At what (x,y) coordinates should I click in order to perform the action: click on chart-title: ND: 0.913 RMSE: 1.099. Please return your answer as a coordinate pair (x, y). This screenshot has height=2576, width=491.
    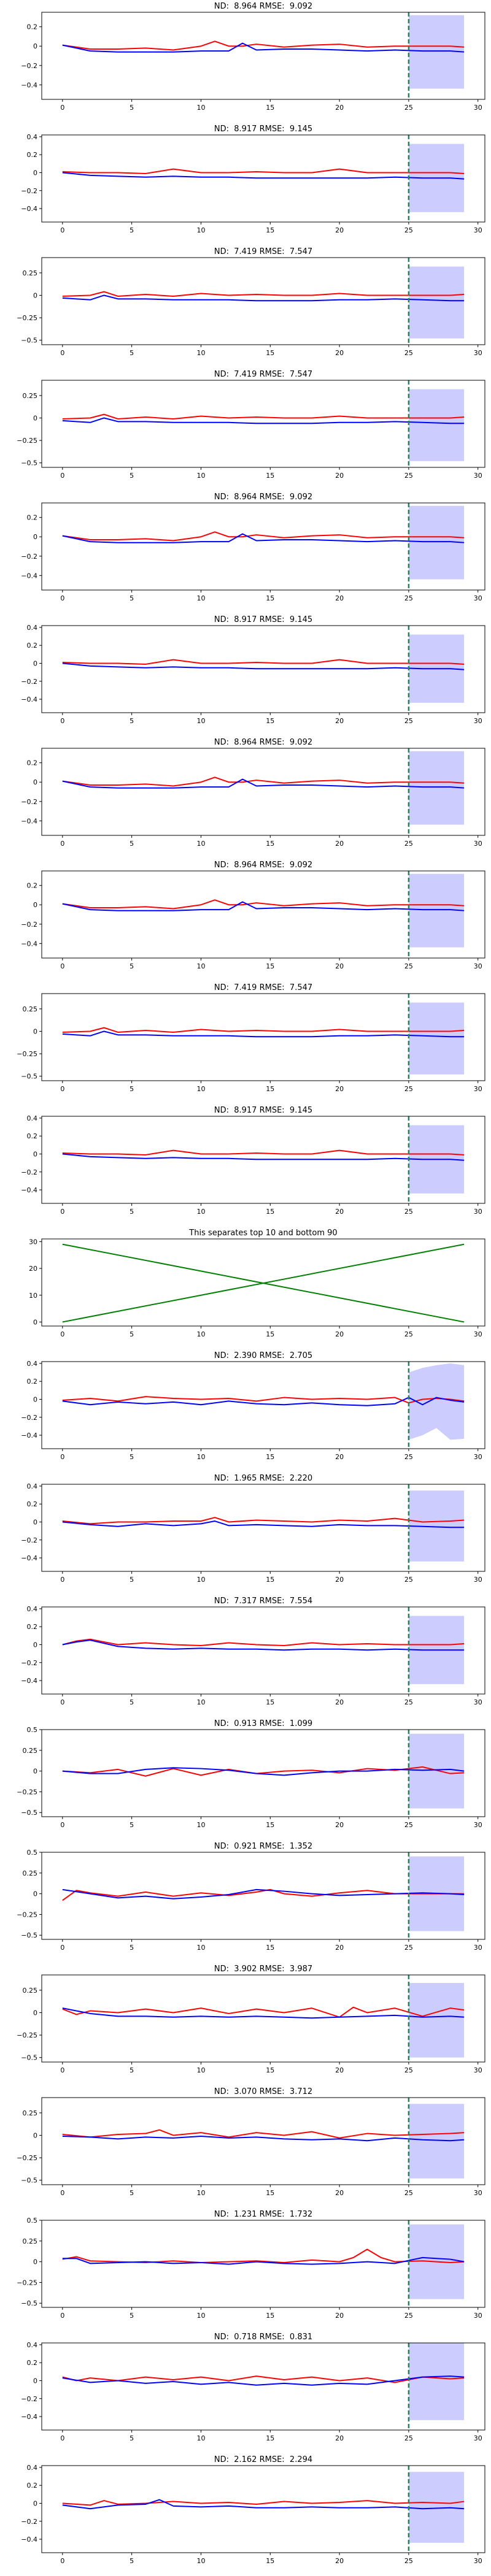
    Looking at the image, I should click on (263, 1723).